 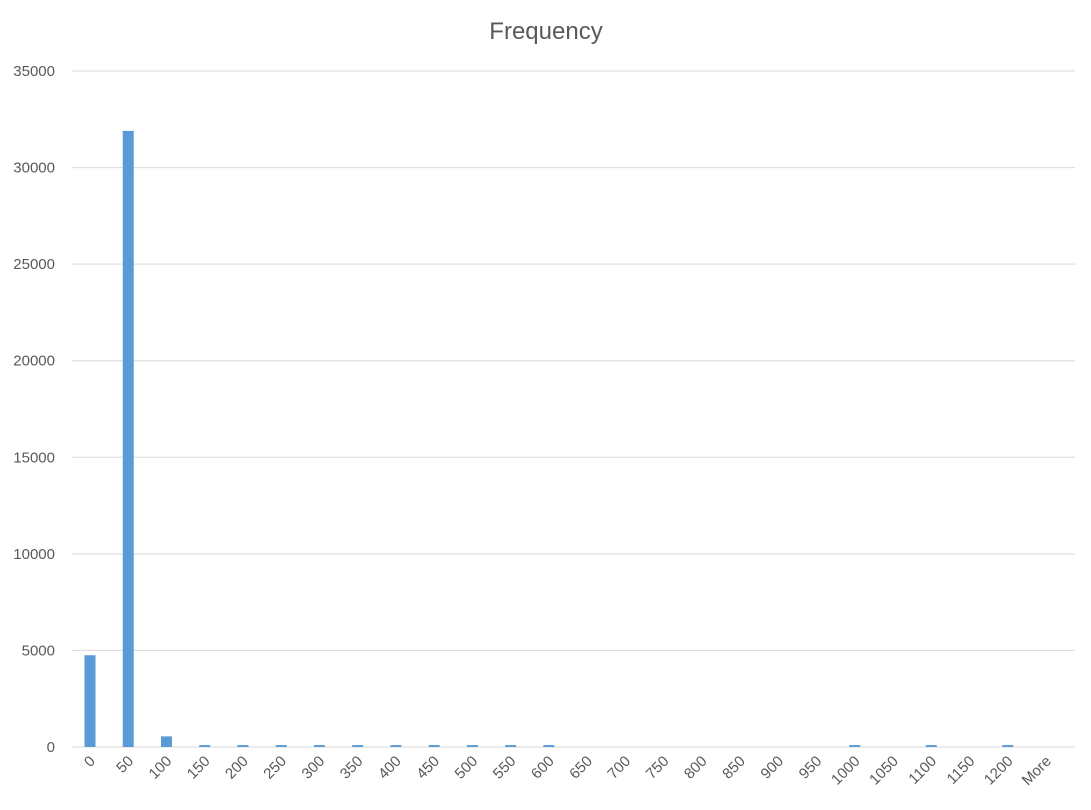 I want to click on x-tick-label: 1050, so click(x=884, y=771).